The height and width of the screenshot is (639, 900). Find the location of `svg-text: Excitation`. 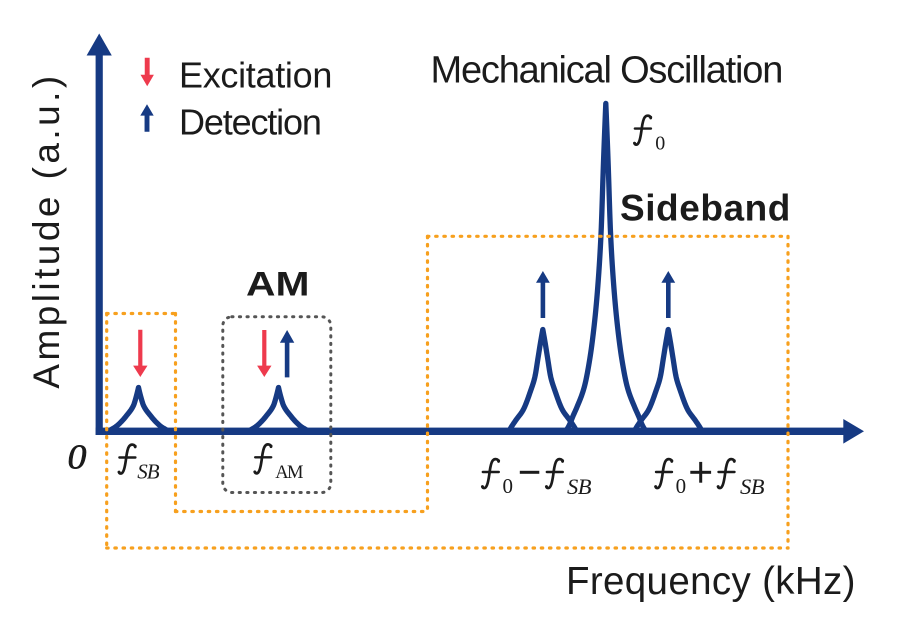

svg-text: Excitation is located at coordinates (255, 74).